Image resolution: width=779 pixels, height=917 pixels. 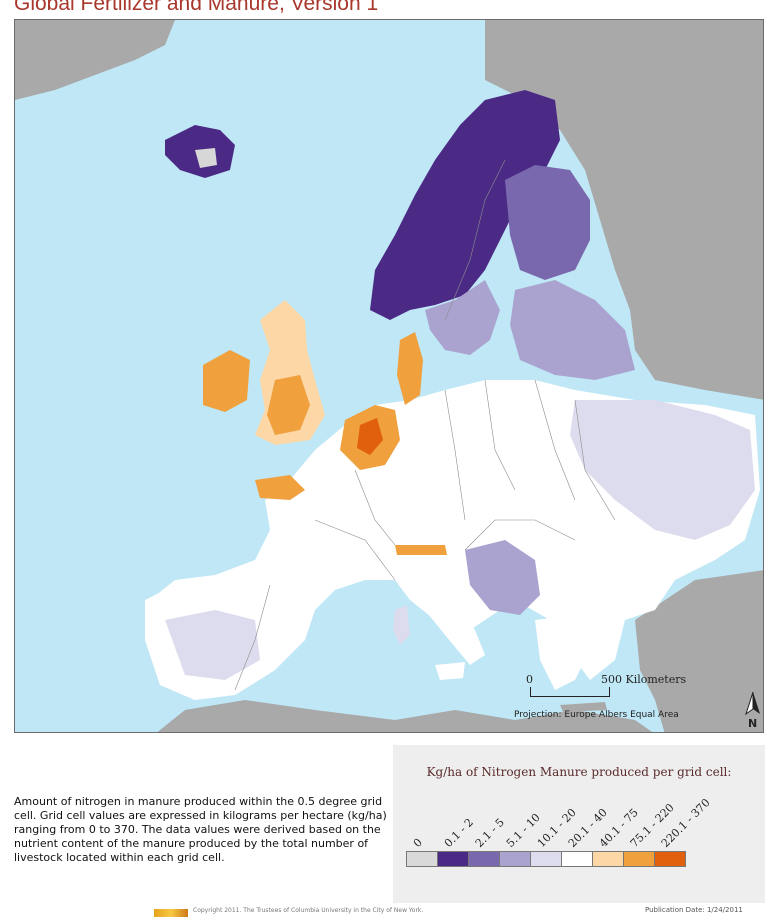 What do you see at coordinates (206, 158) in the screenshot?
I see `iceland-gray` at bounding box center [206, 158].